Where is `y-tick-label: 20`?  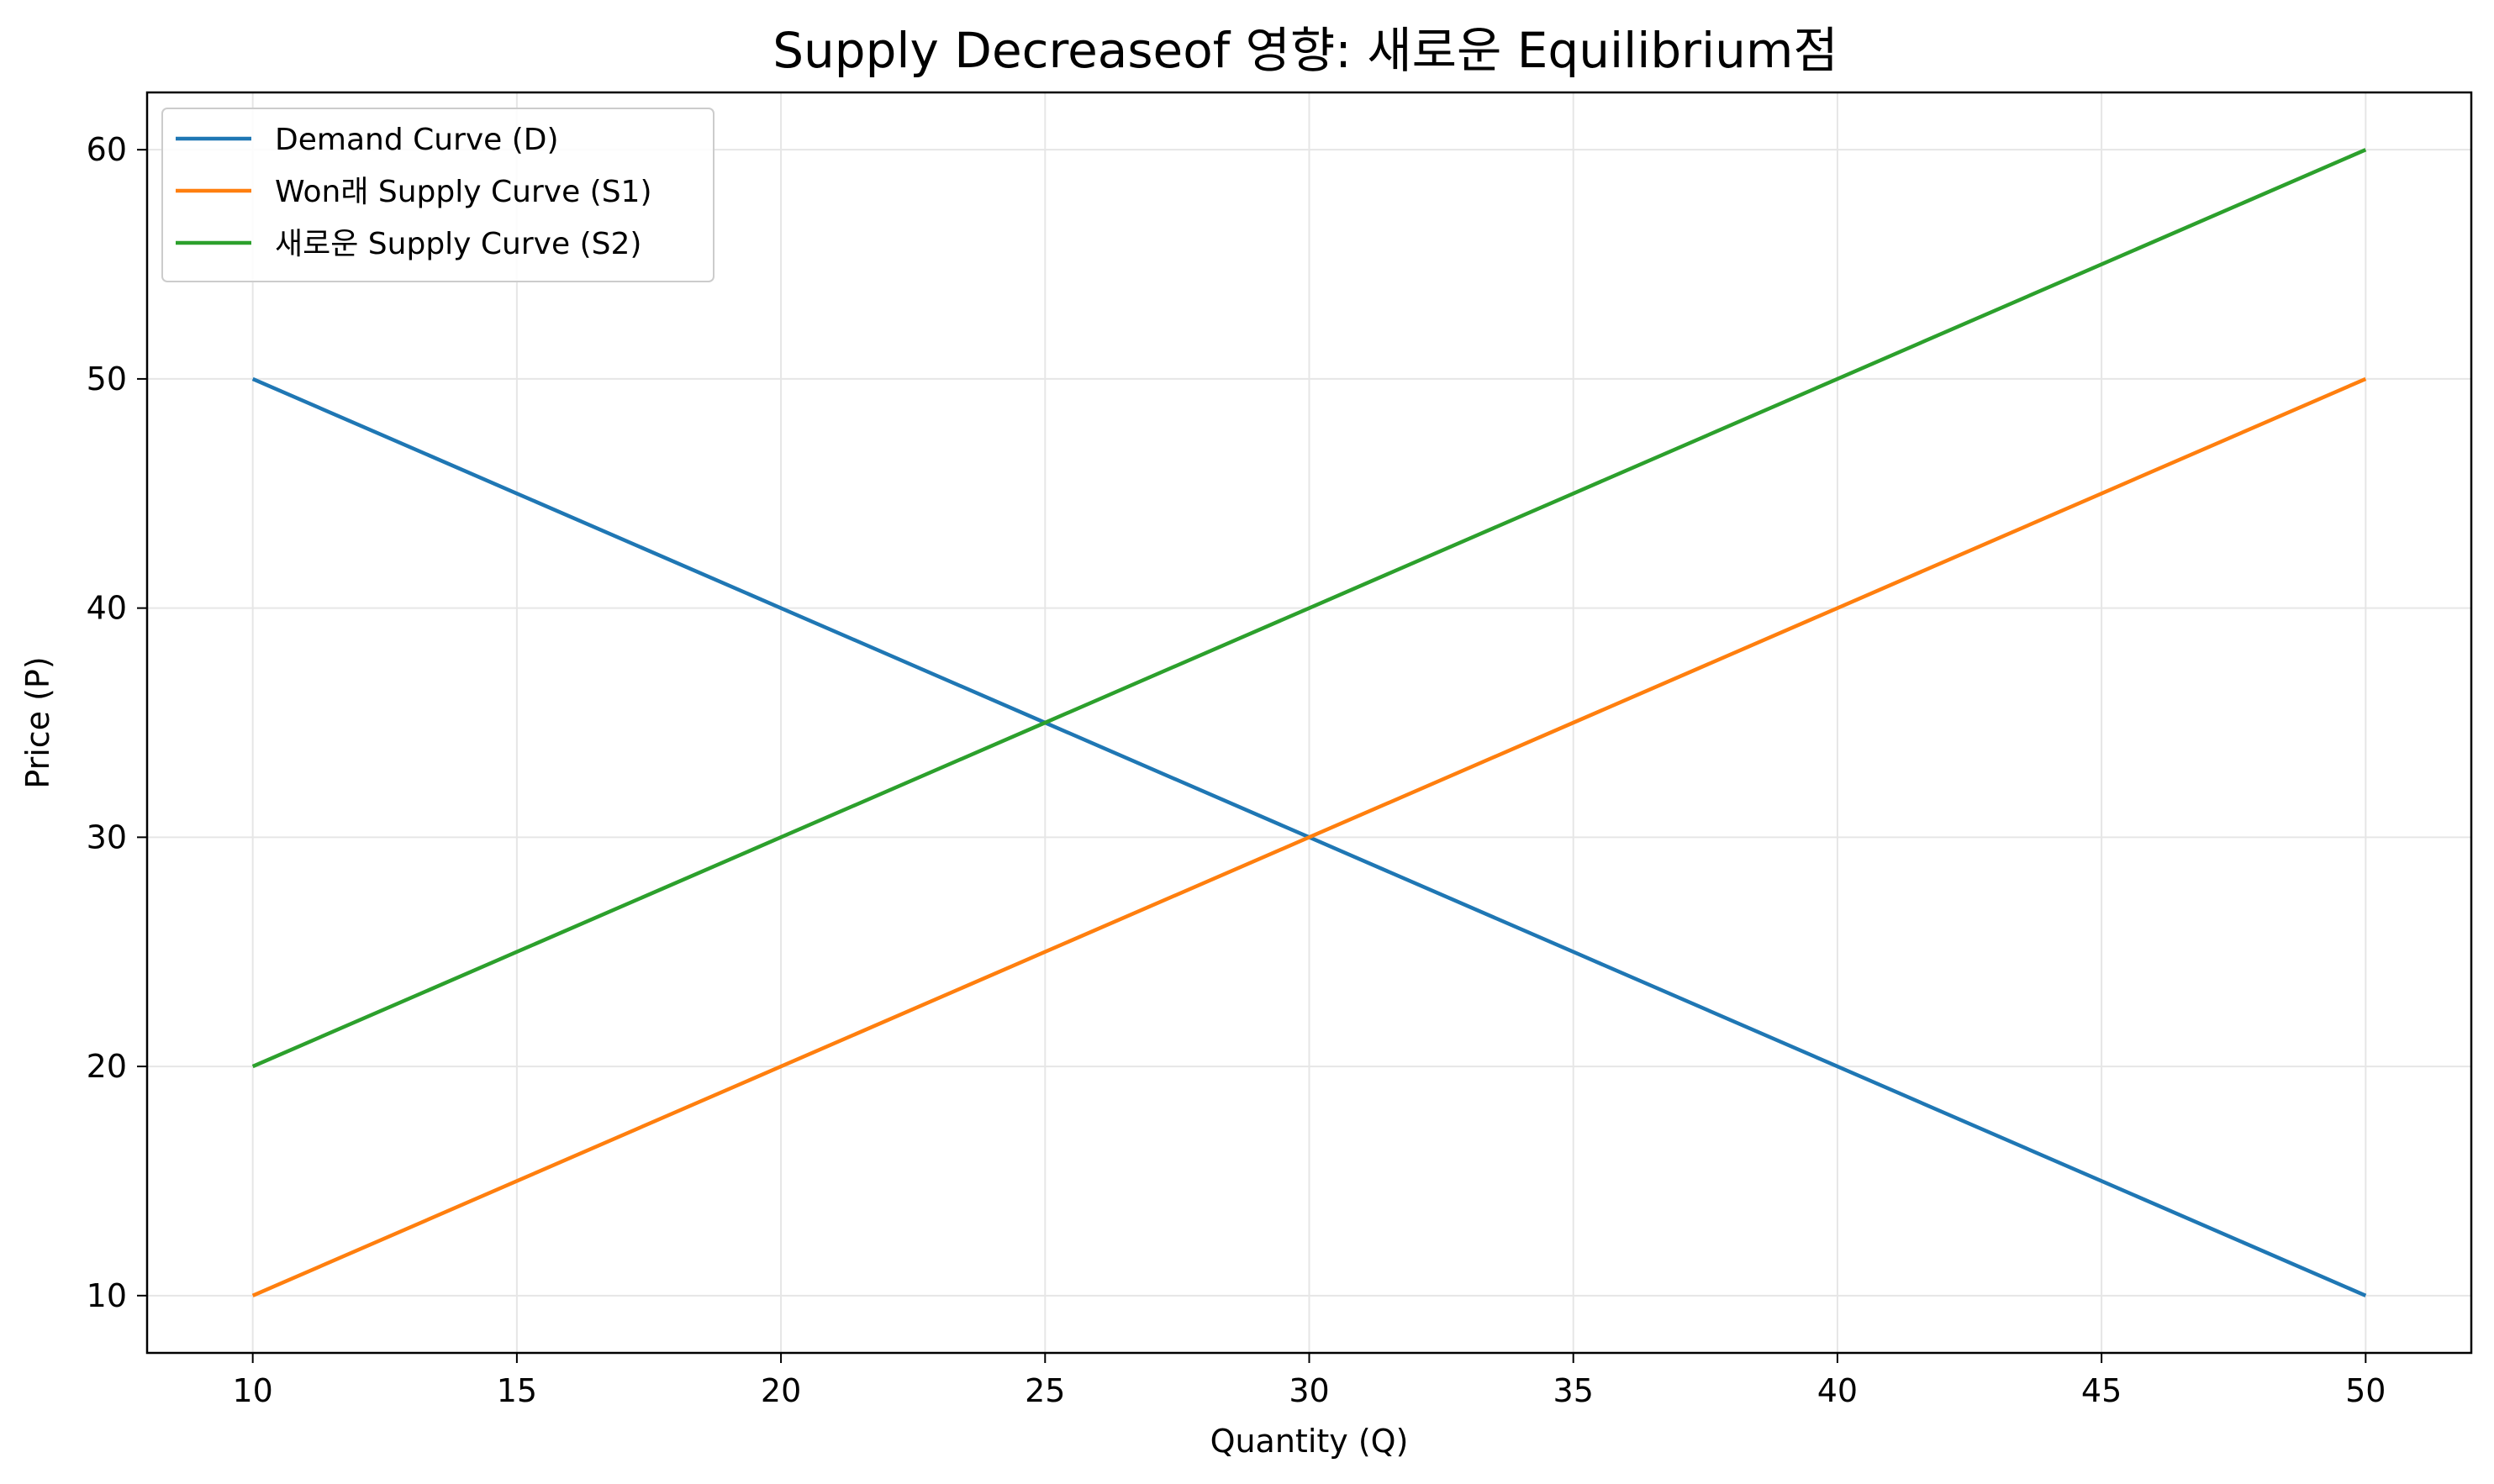
y-tick-label: 20 is located at coordinates (107, 1066).